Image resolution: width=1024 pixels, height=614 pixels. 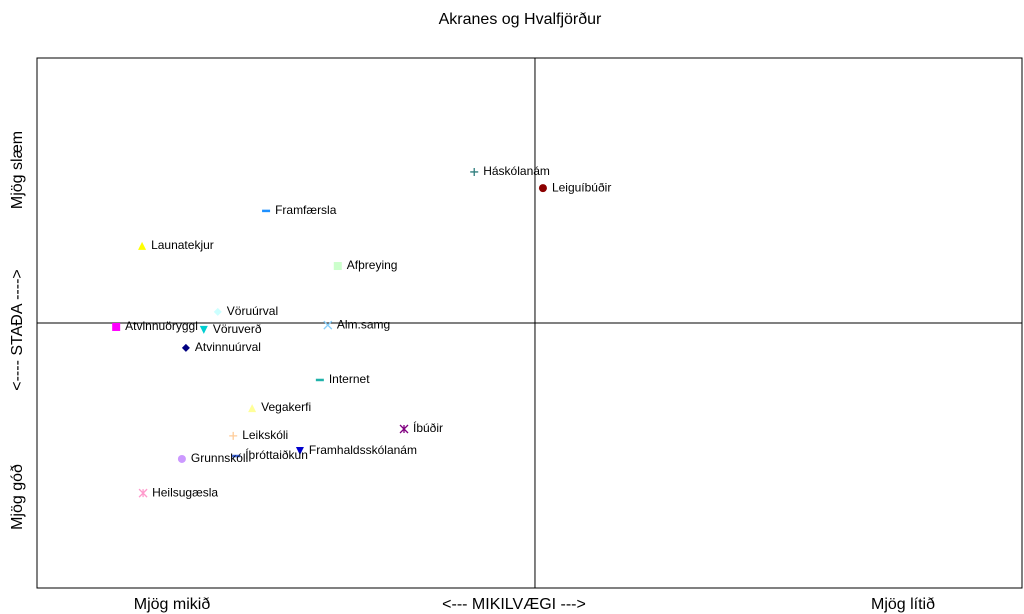 What do you see at coordinates (903, 604) in the screenshot?
I see `x-axis-label: Mjög lítið` at bounding box center [903, 604].